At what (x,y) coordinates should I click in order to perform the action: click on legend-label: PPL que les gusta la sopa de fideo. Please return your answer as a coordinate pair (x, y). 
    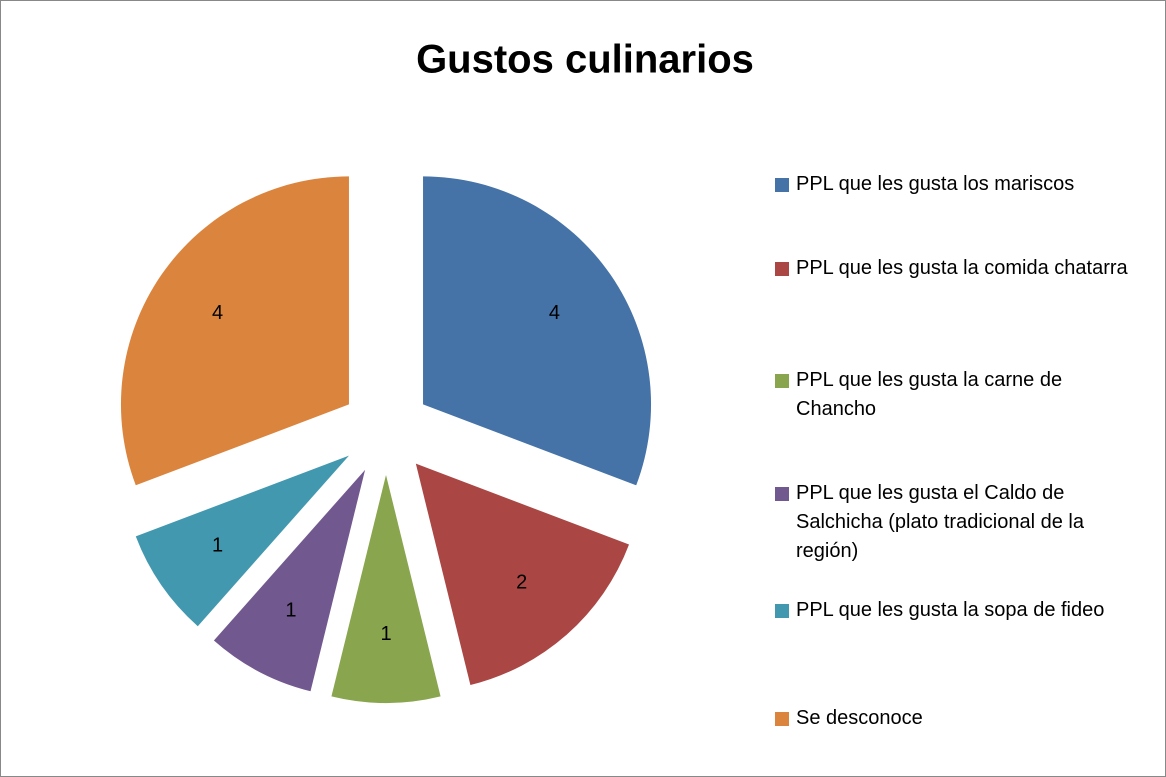
    Looking at the image, I should click on (950, 610).